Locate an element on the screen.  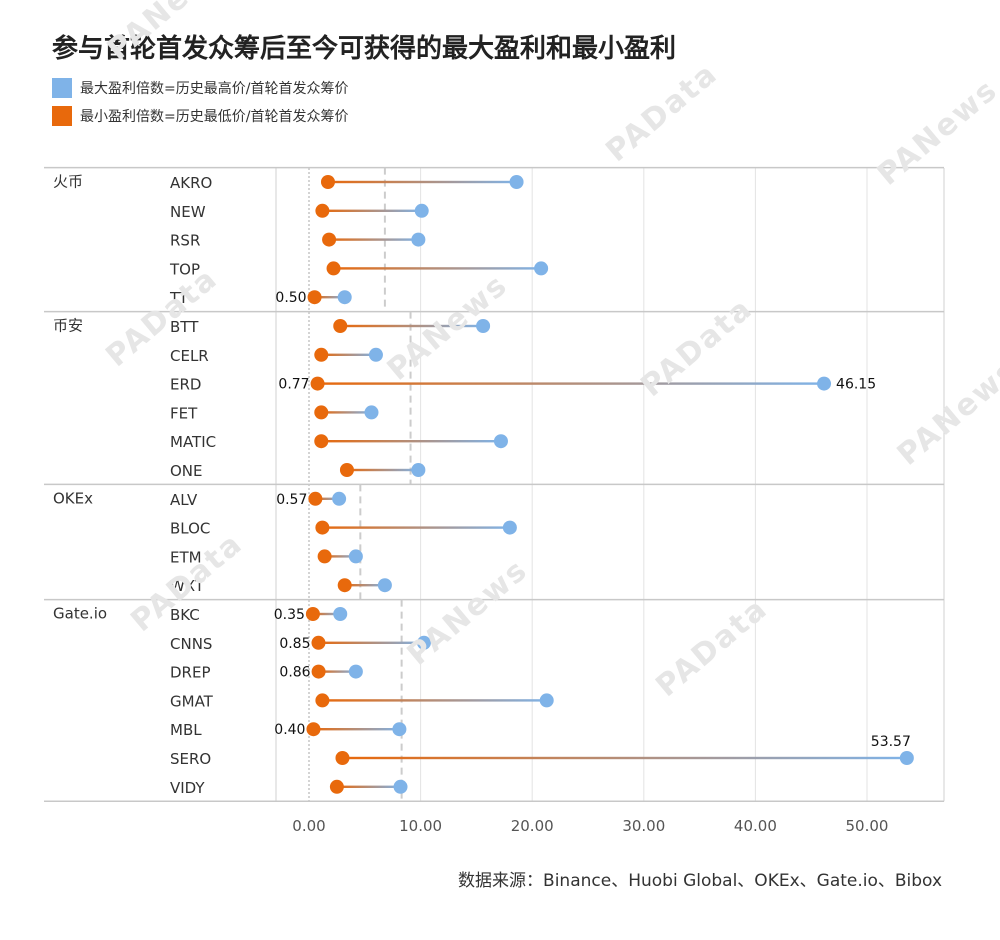
row-label: BTT is located at coordinates (184, 327).